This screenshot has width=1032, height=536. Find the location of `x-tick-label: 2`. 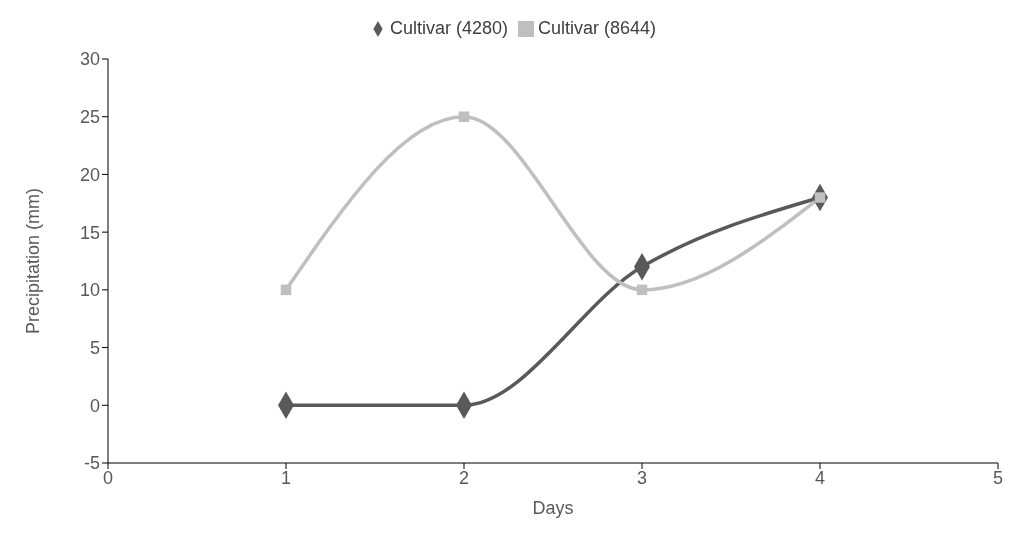

x-tick-label: 2 is located at coordinates (464, 477).